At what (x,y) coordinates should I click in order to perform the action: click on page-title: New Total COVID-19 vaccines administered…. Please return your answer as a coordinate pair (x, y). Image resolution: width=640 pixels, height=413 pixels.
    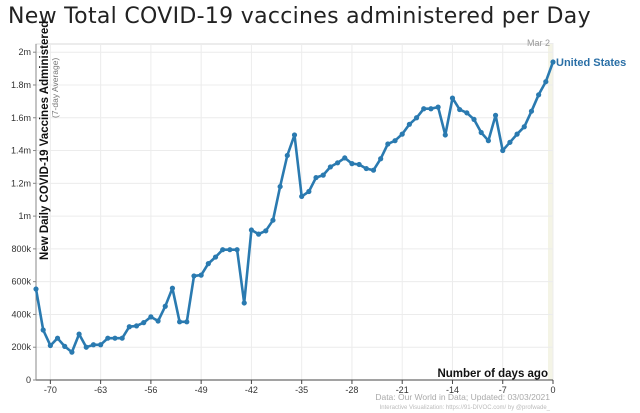
    Looking at the image, I should click on (299, 16).